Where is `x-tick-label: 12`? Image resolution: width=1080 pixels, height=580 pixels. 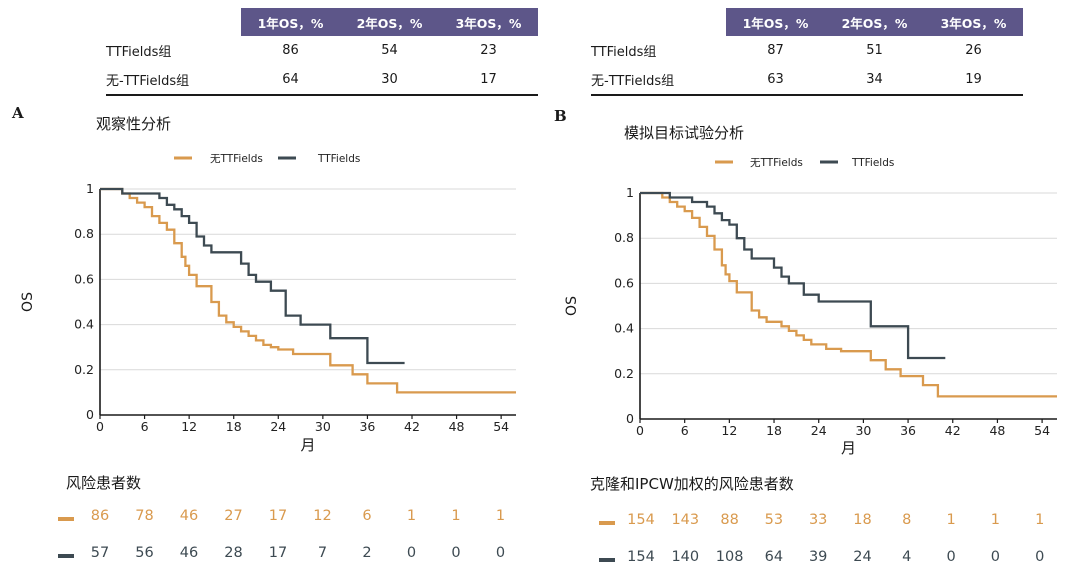
x-tick-label: 12 is located at coordinates (189, 426).